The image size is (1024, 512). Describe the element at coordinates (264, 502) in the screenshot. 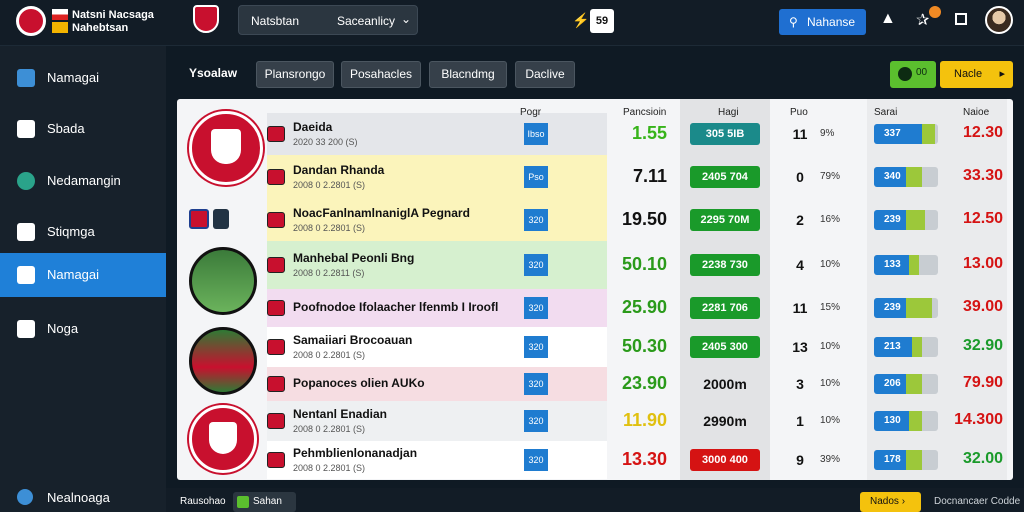

I see `status-button: Sahan` at that location.